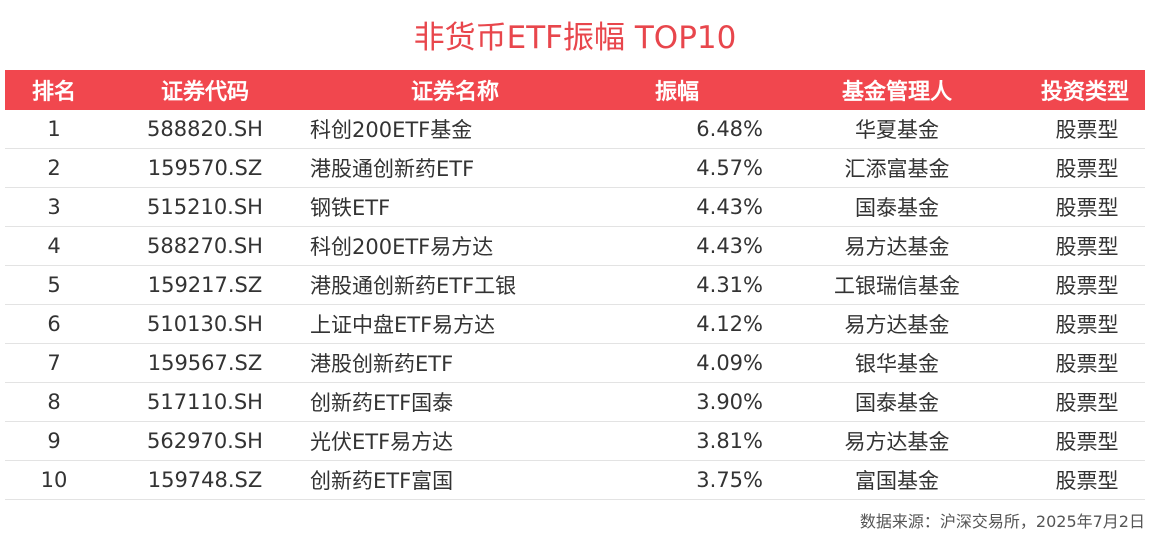  What do you see at coordinates (54, 480) in the screenshot?
I see `rank-cell: 10` at bounding box center [54, 480].